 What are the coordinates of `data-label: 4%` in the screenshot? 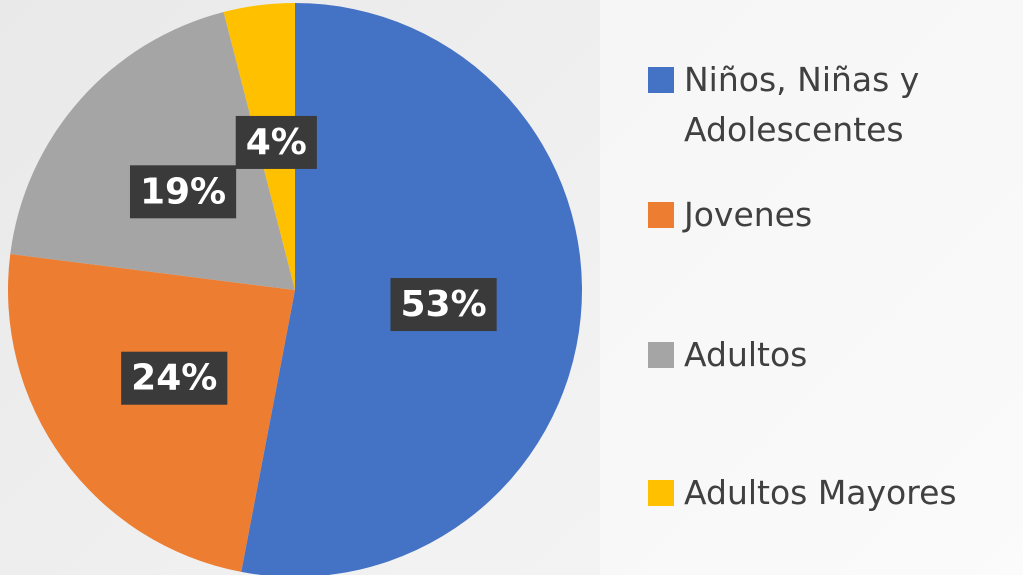 It's located at (276, 142).